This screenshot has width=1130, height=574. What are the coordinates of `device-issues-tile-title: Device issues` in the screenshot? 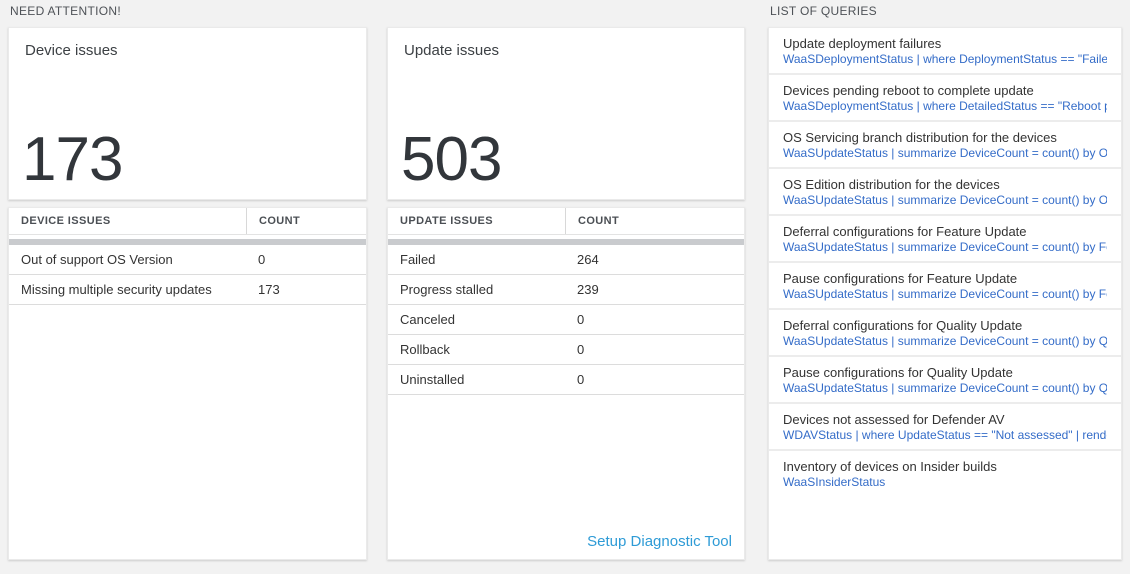 It's located at (71, 50).